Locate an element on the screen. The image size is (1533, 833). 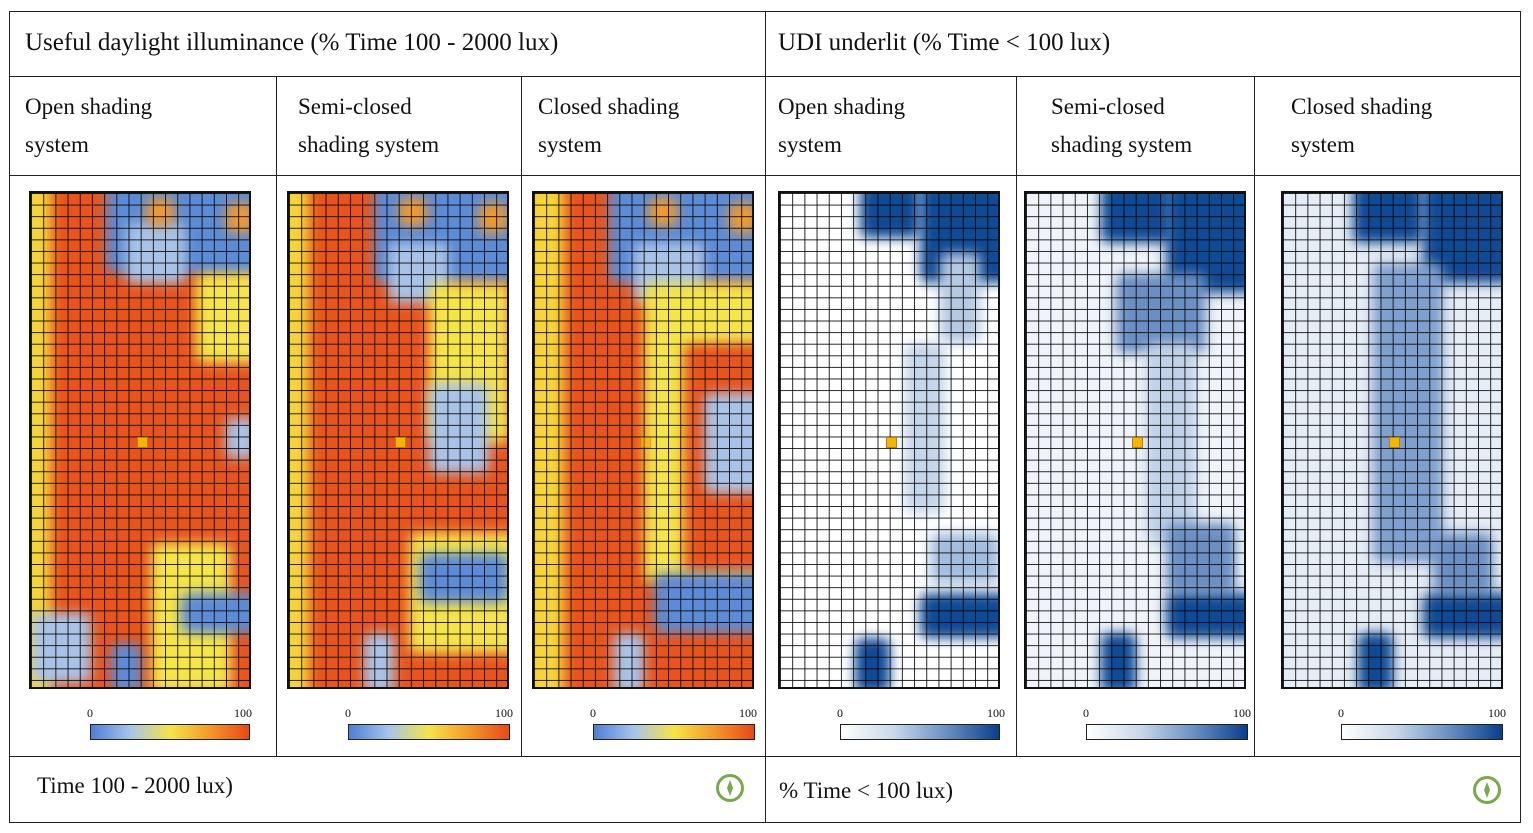
underlit-map-open is located at coordinates (889, 440).